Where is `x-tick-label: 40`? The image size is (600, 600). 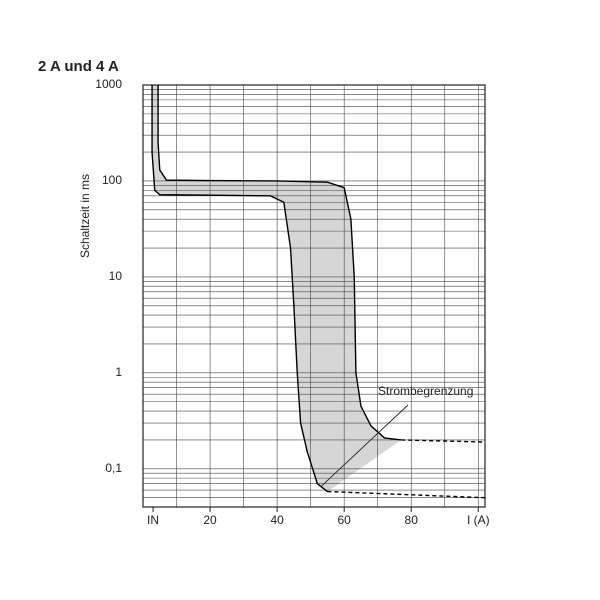
x-tick-label: 40 is located at coordinates (277, 520).